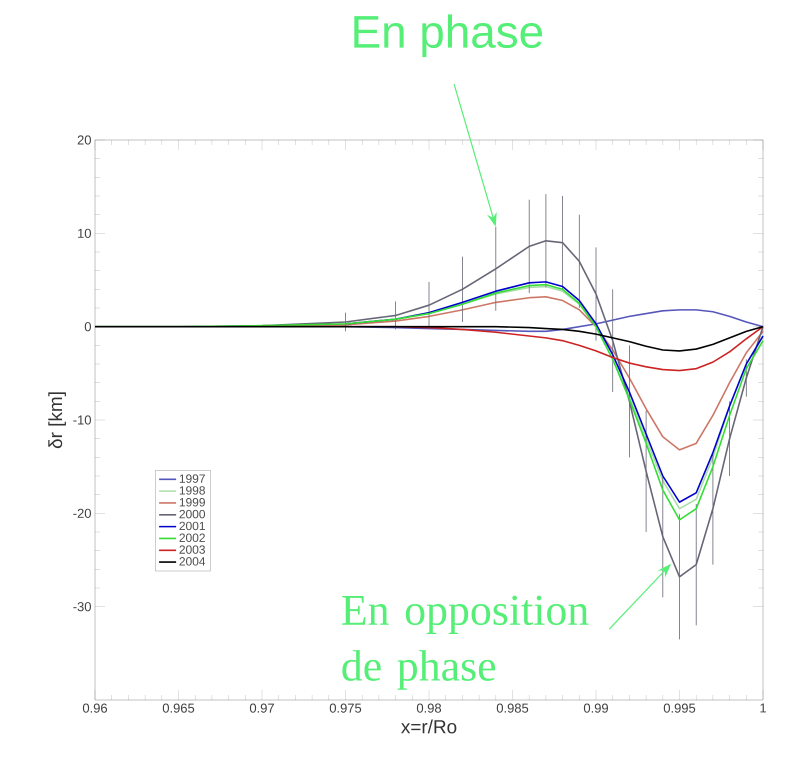 This screenshot has width=788, height=762. I want to click on legend-label: 2001, so click(192, 526).